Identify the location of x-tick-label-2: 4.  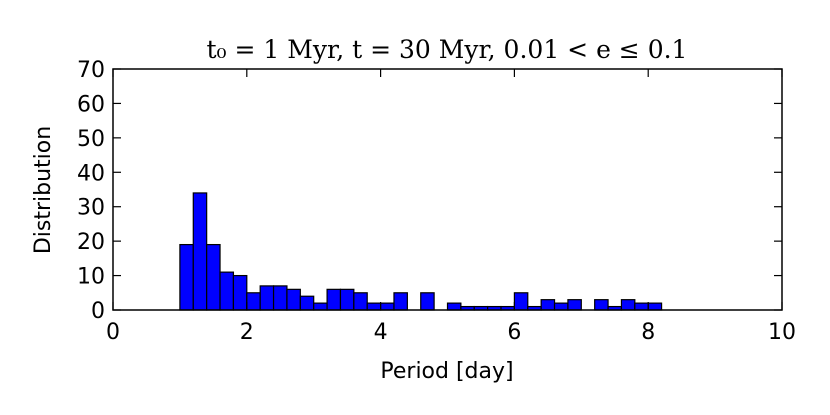
(381, 332).